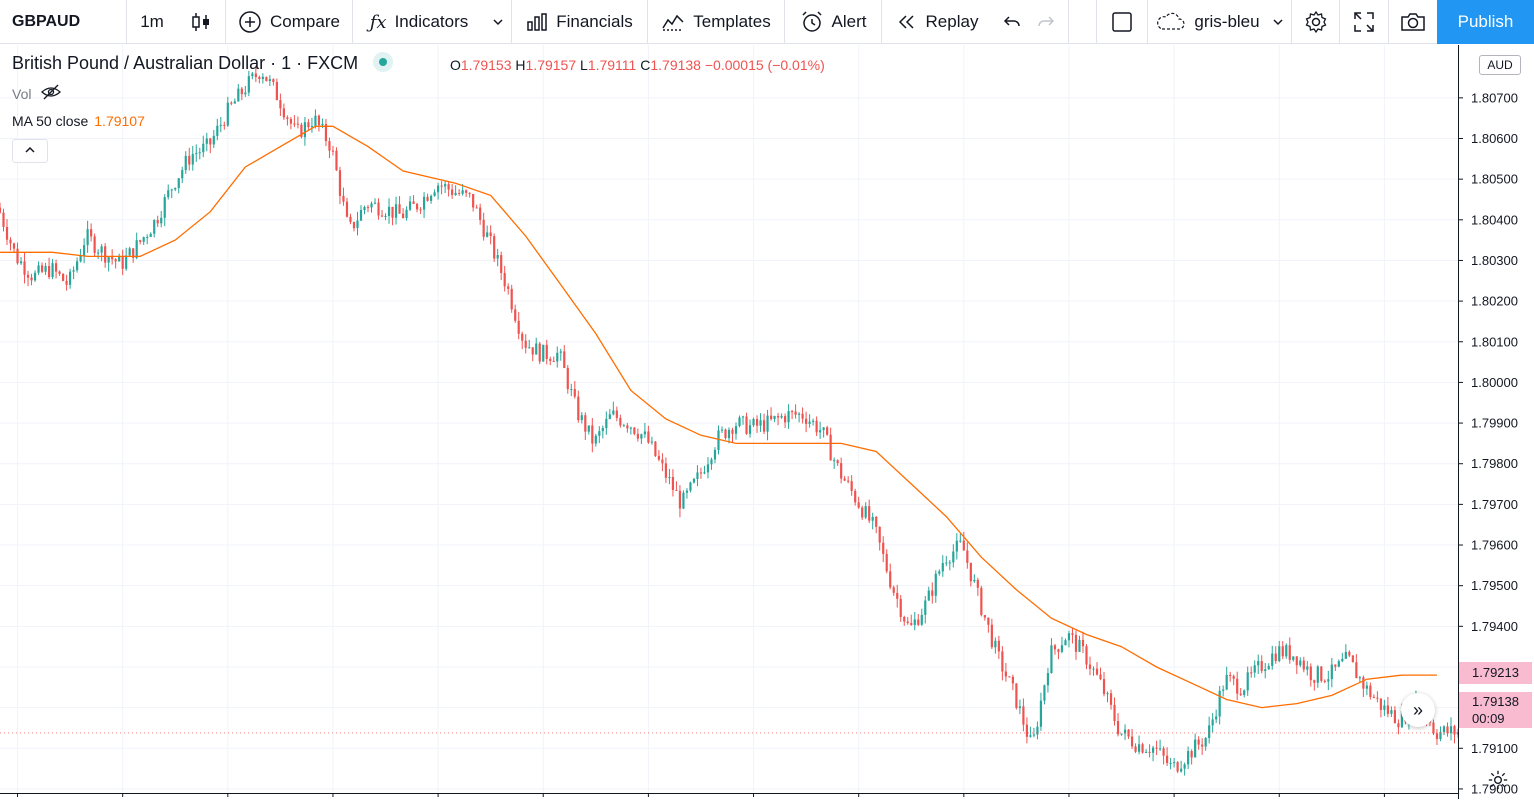 This screenshot has height=804, width=1534. What do you see at coordinates (1500, 65) in the screenshot?
I see `currency-tag: AUD` at bounding box center [1500, 65].